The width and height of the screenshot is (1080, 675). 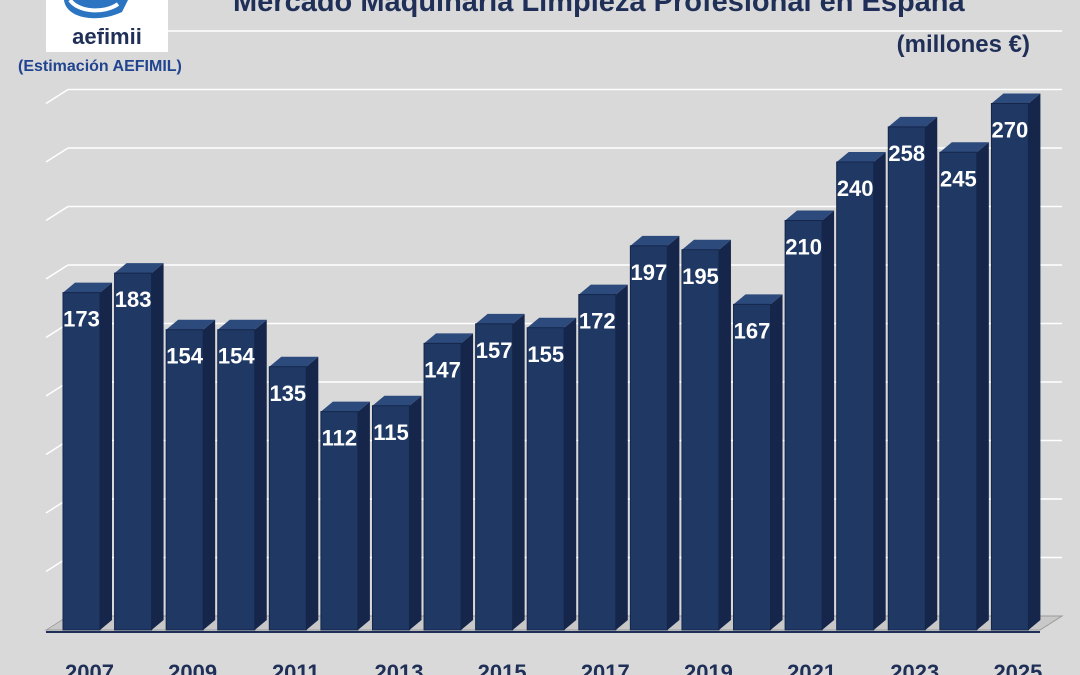 What do you see at coordinates (391, 432) in the screenshot?
I see `bar-value-label: 115` at bounding box center [391, 432].